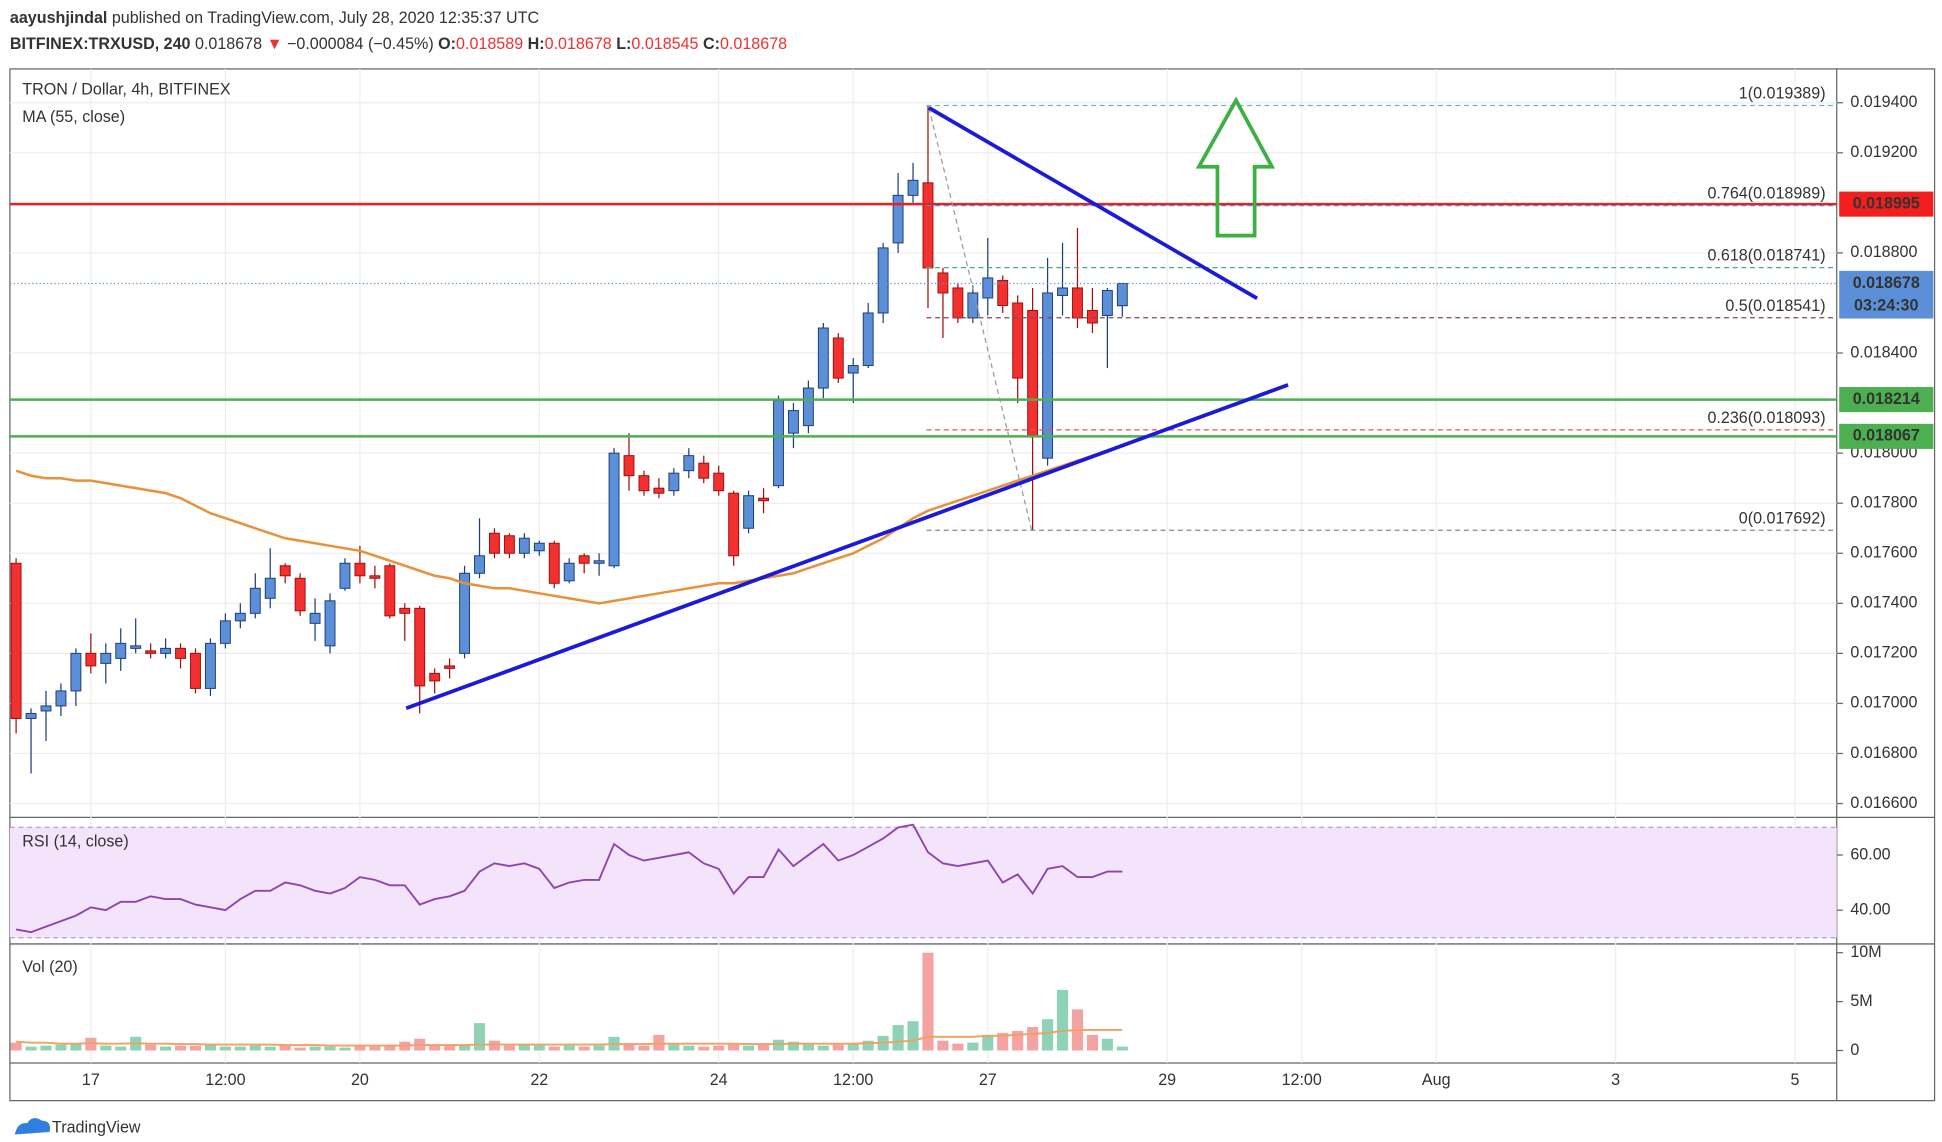  What do you see at coordinates (578, 44) in the screenshot?
I see `high: 0.018678` at bounding box center [578, 44].